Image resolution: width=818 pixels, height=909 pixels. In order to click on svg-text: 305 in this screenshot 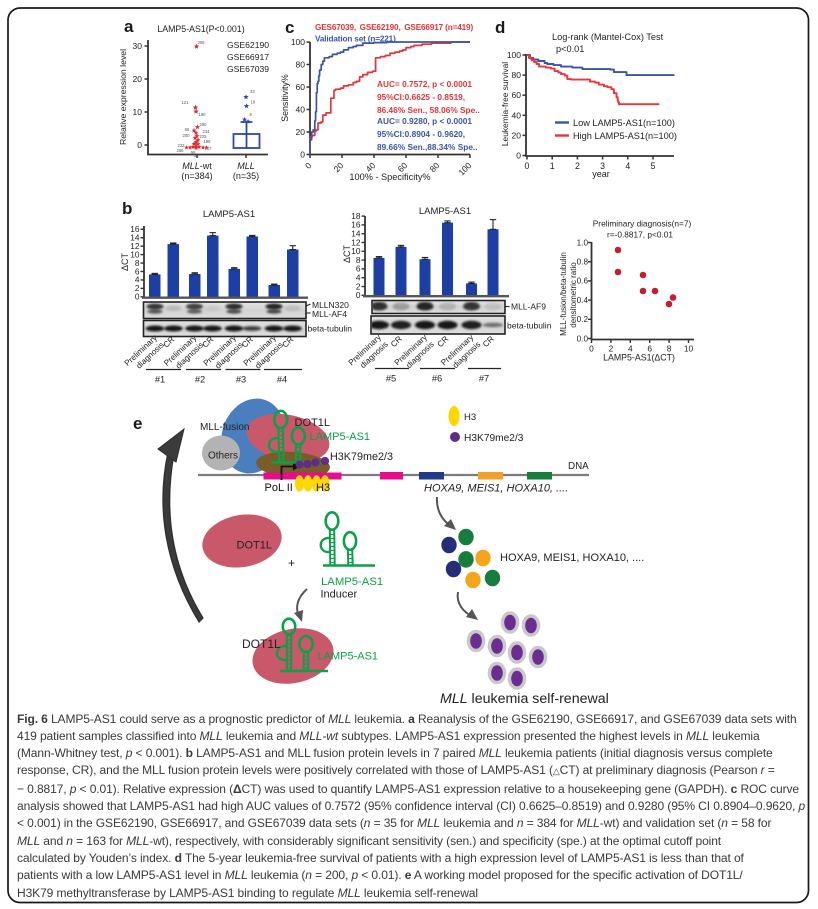, I will do `click(202, 42)`.